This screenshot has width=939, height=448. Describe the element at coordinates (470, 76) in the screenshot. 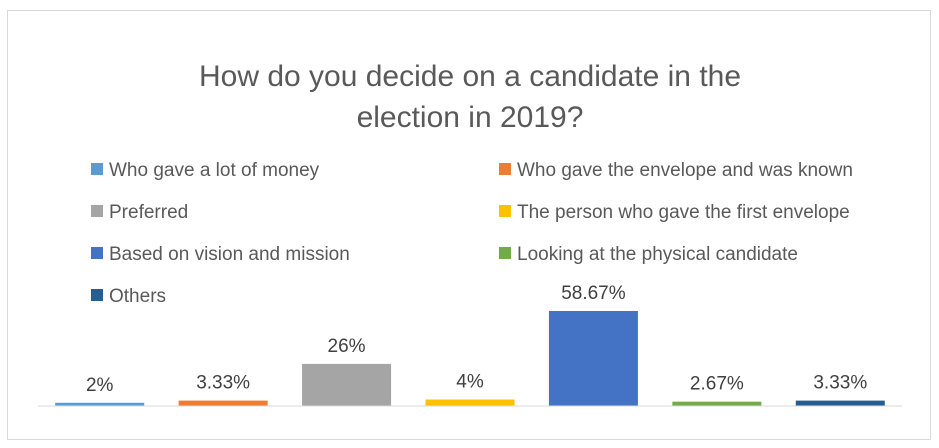

I see `chart-title-line-1: How do you decide on a candidate in the` at that location.